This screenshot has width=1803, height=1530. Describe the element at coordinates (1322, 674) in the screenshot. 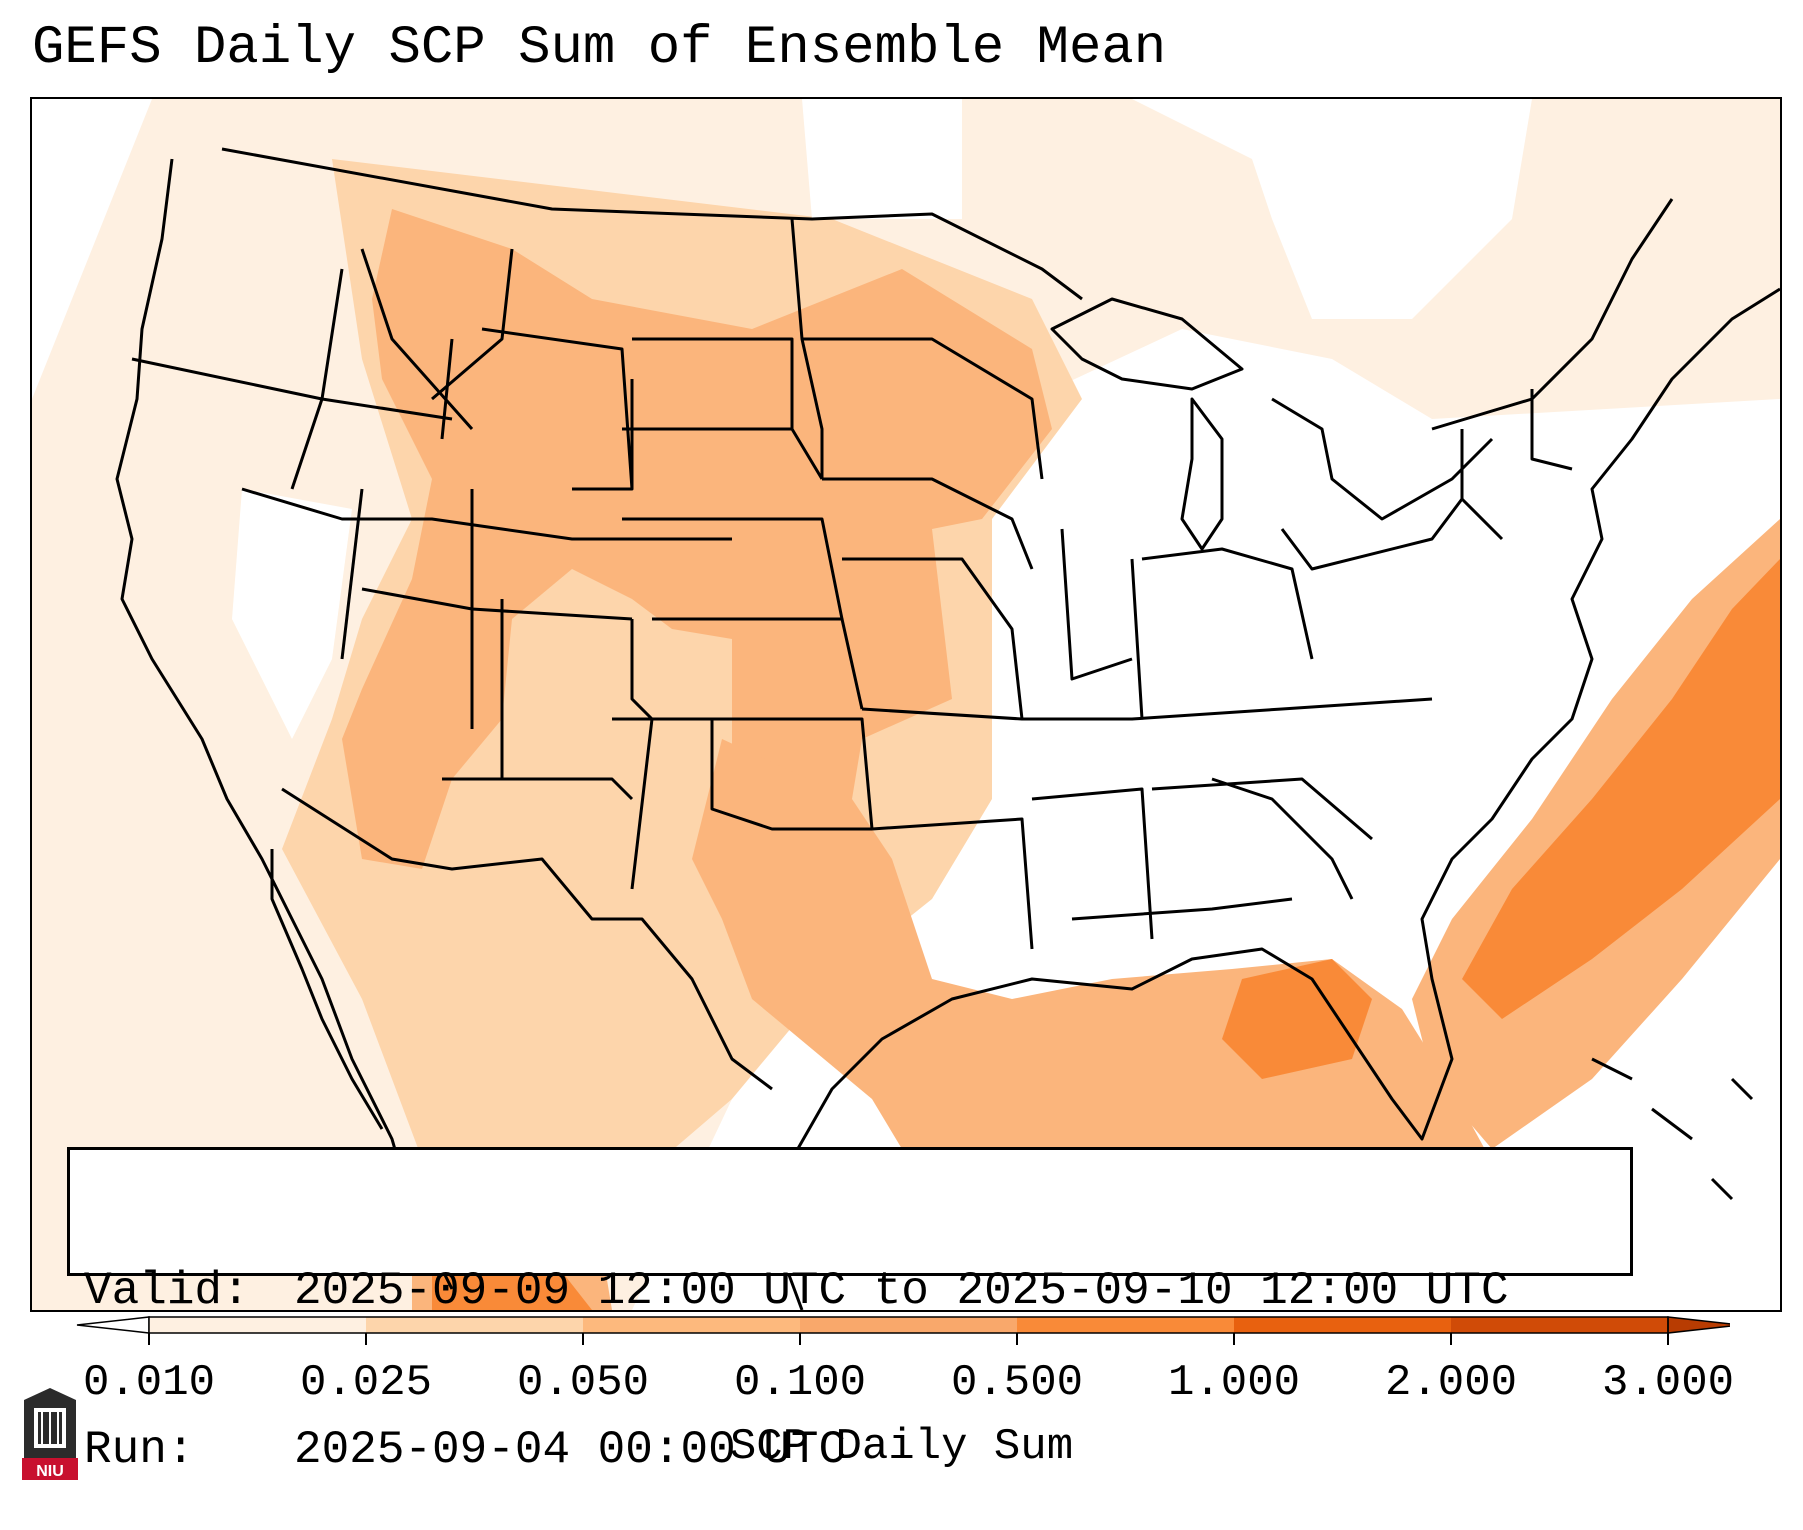

I see `field-clear-east` at that location.